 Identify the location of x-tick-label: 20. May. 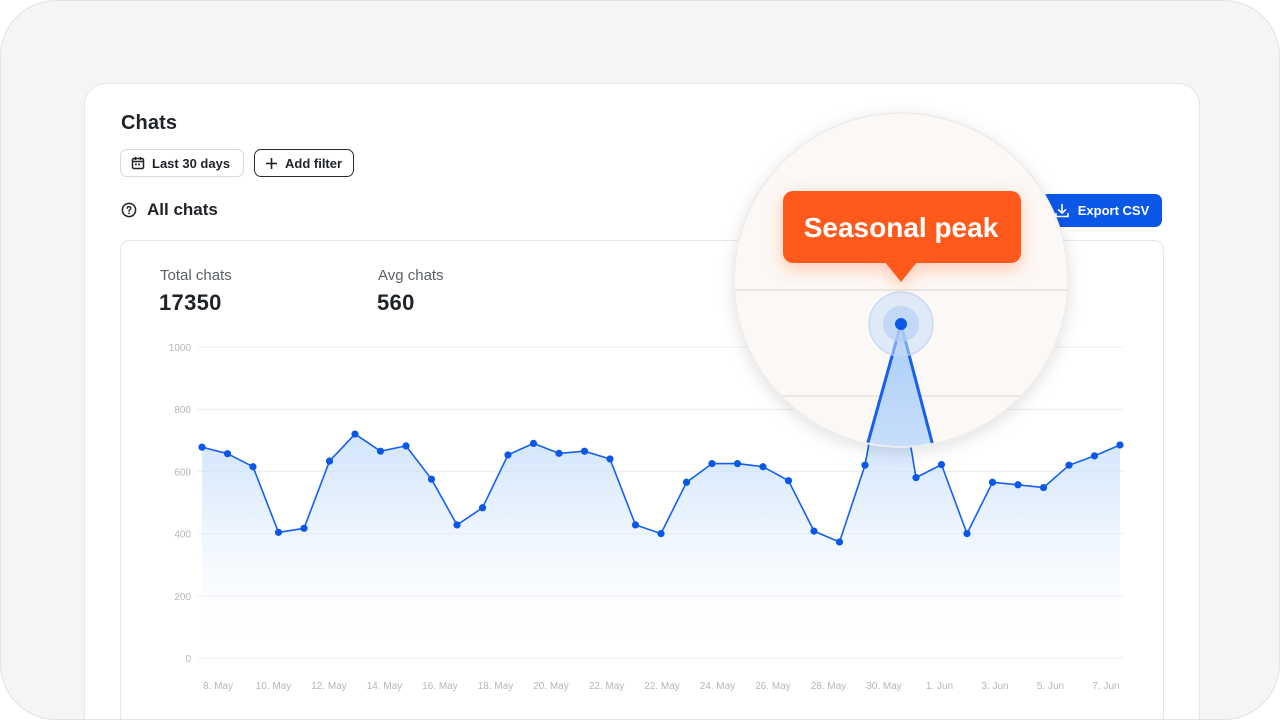
(551, 686).